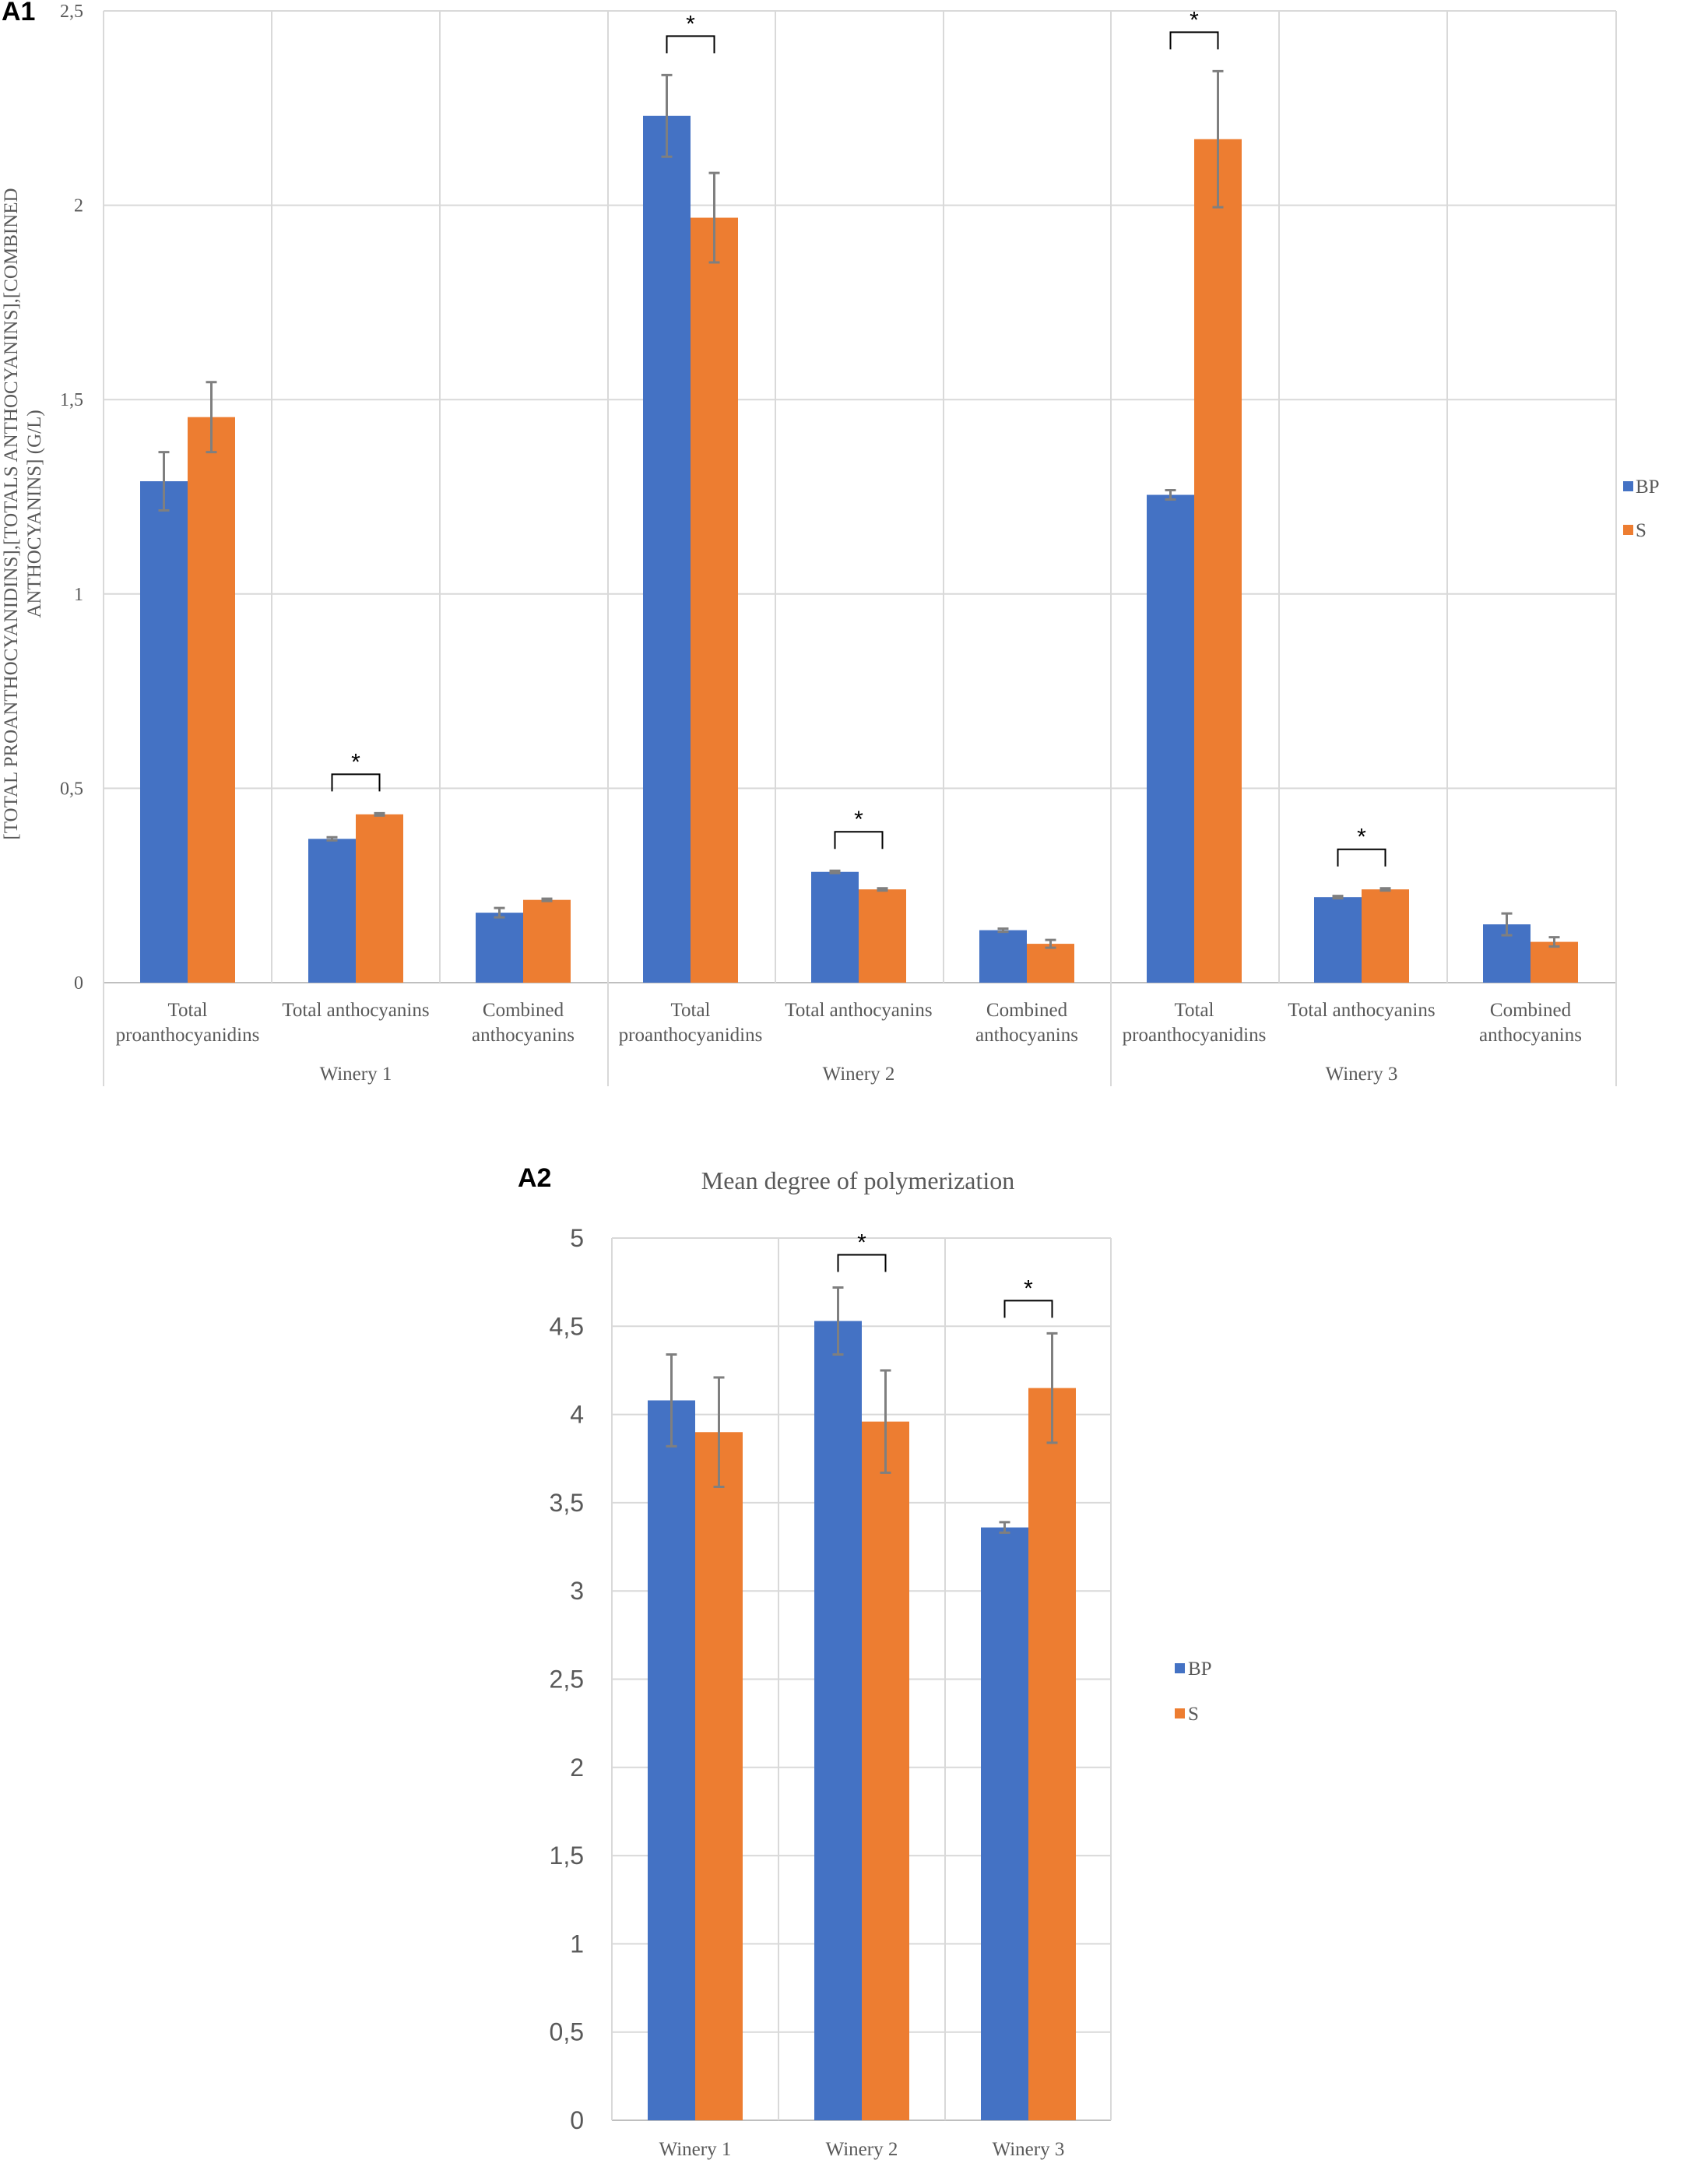  I want to click on category-label: Winery 2, so click(862, 2149).